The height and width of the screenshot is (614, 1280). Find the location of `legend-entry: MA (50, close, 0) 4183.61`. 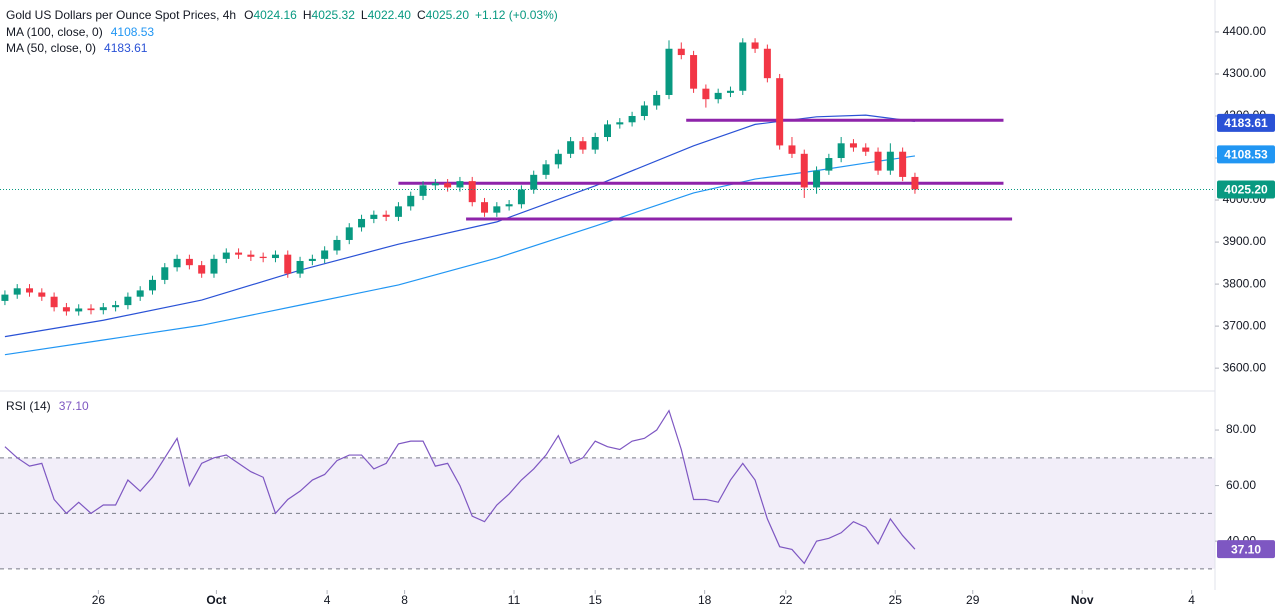

legend-entry: MA (50, close, 0) 4183.61 is located at coordinates (77, 48).